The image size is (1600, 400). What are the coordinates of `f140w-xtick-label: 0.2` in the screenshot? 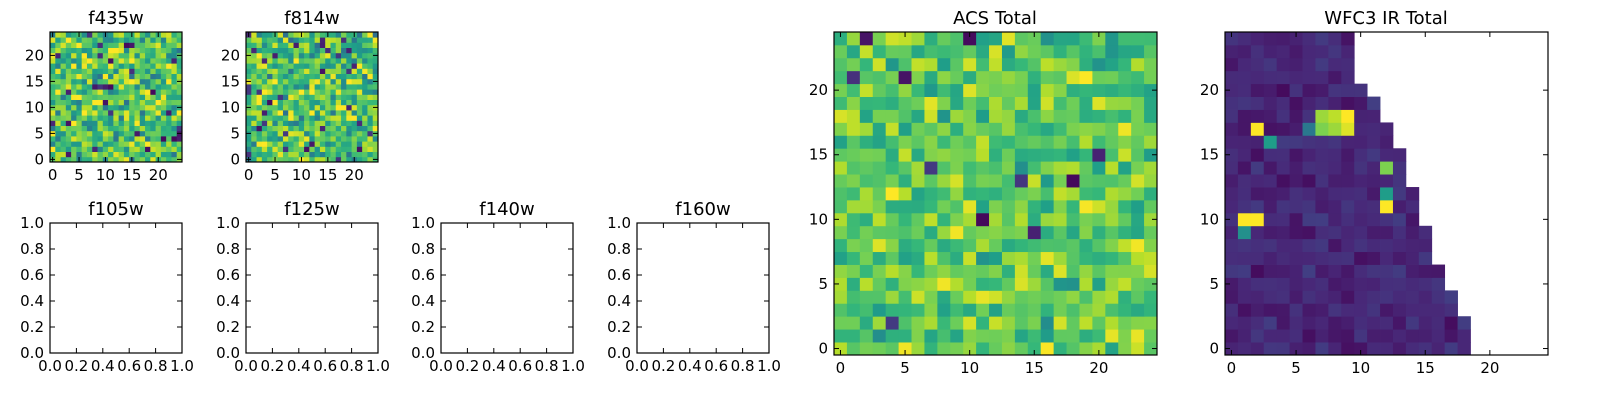 It's located at (467, 366).